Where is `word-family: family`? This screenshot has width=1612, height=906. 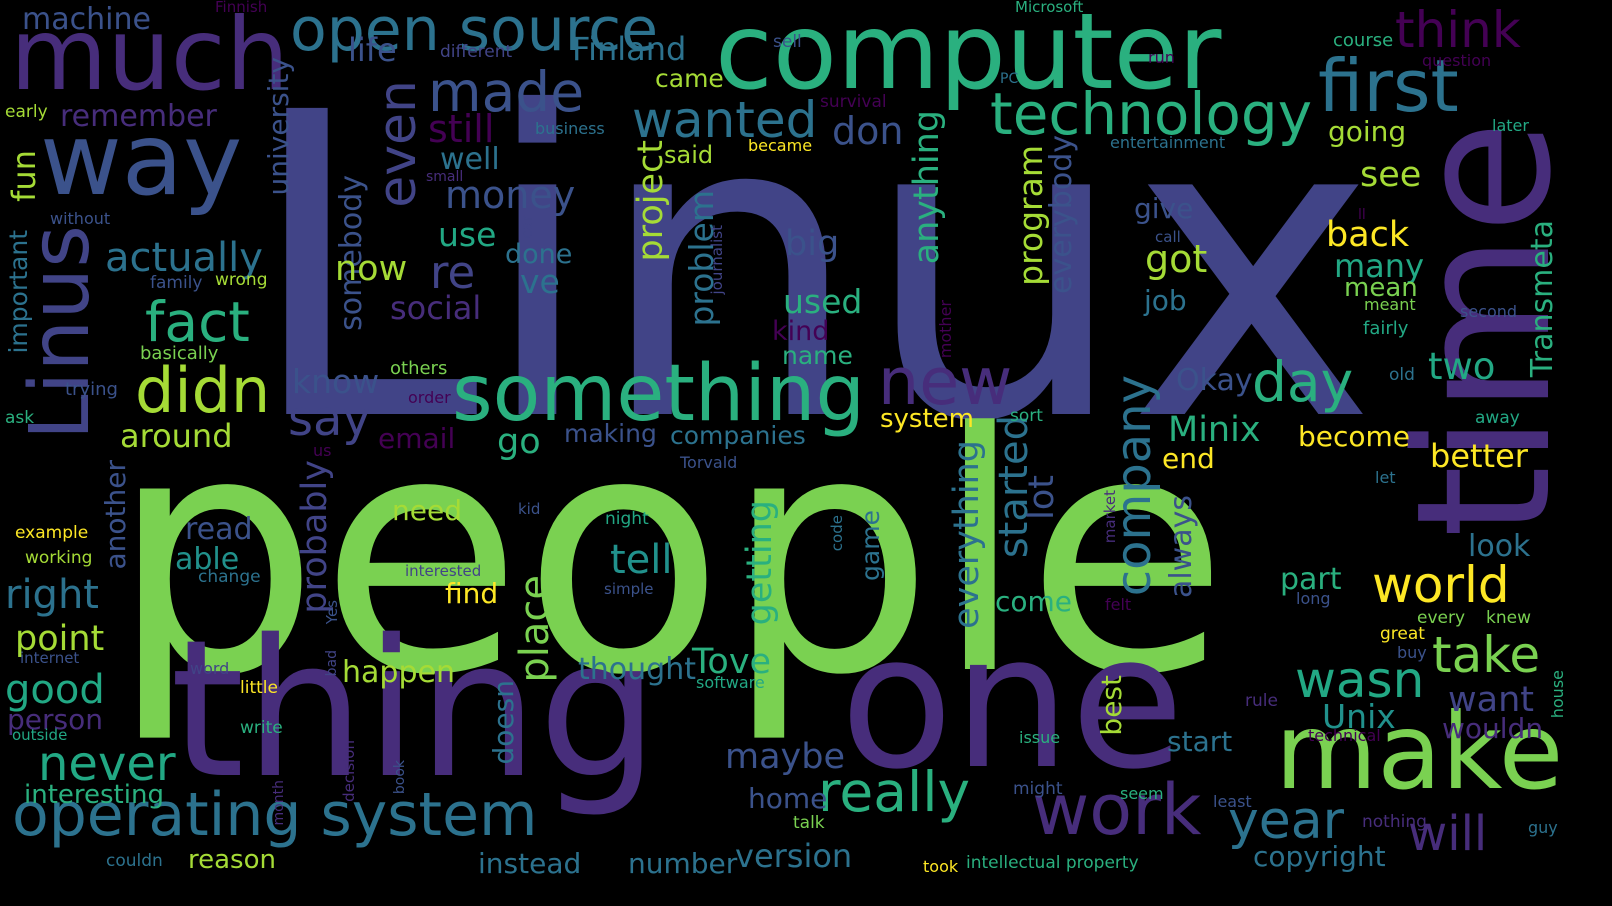
word-family: family is located at coordinates (176, 283).